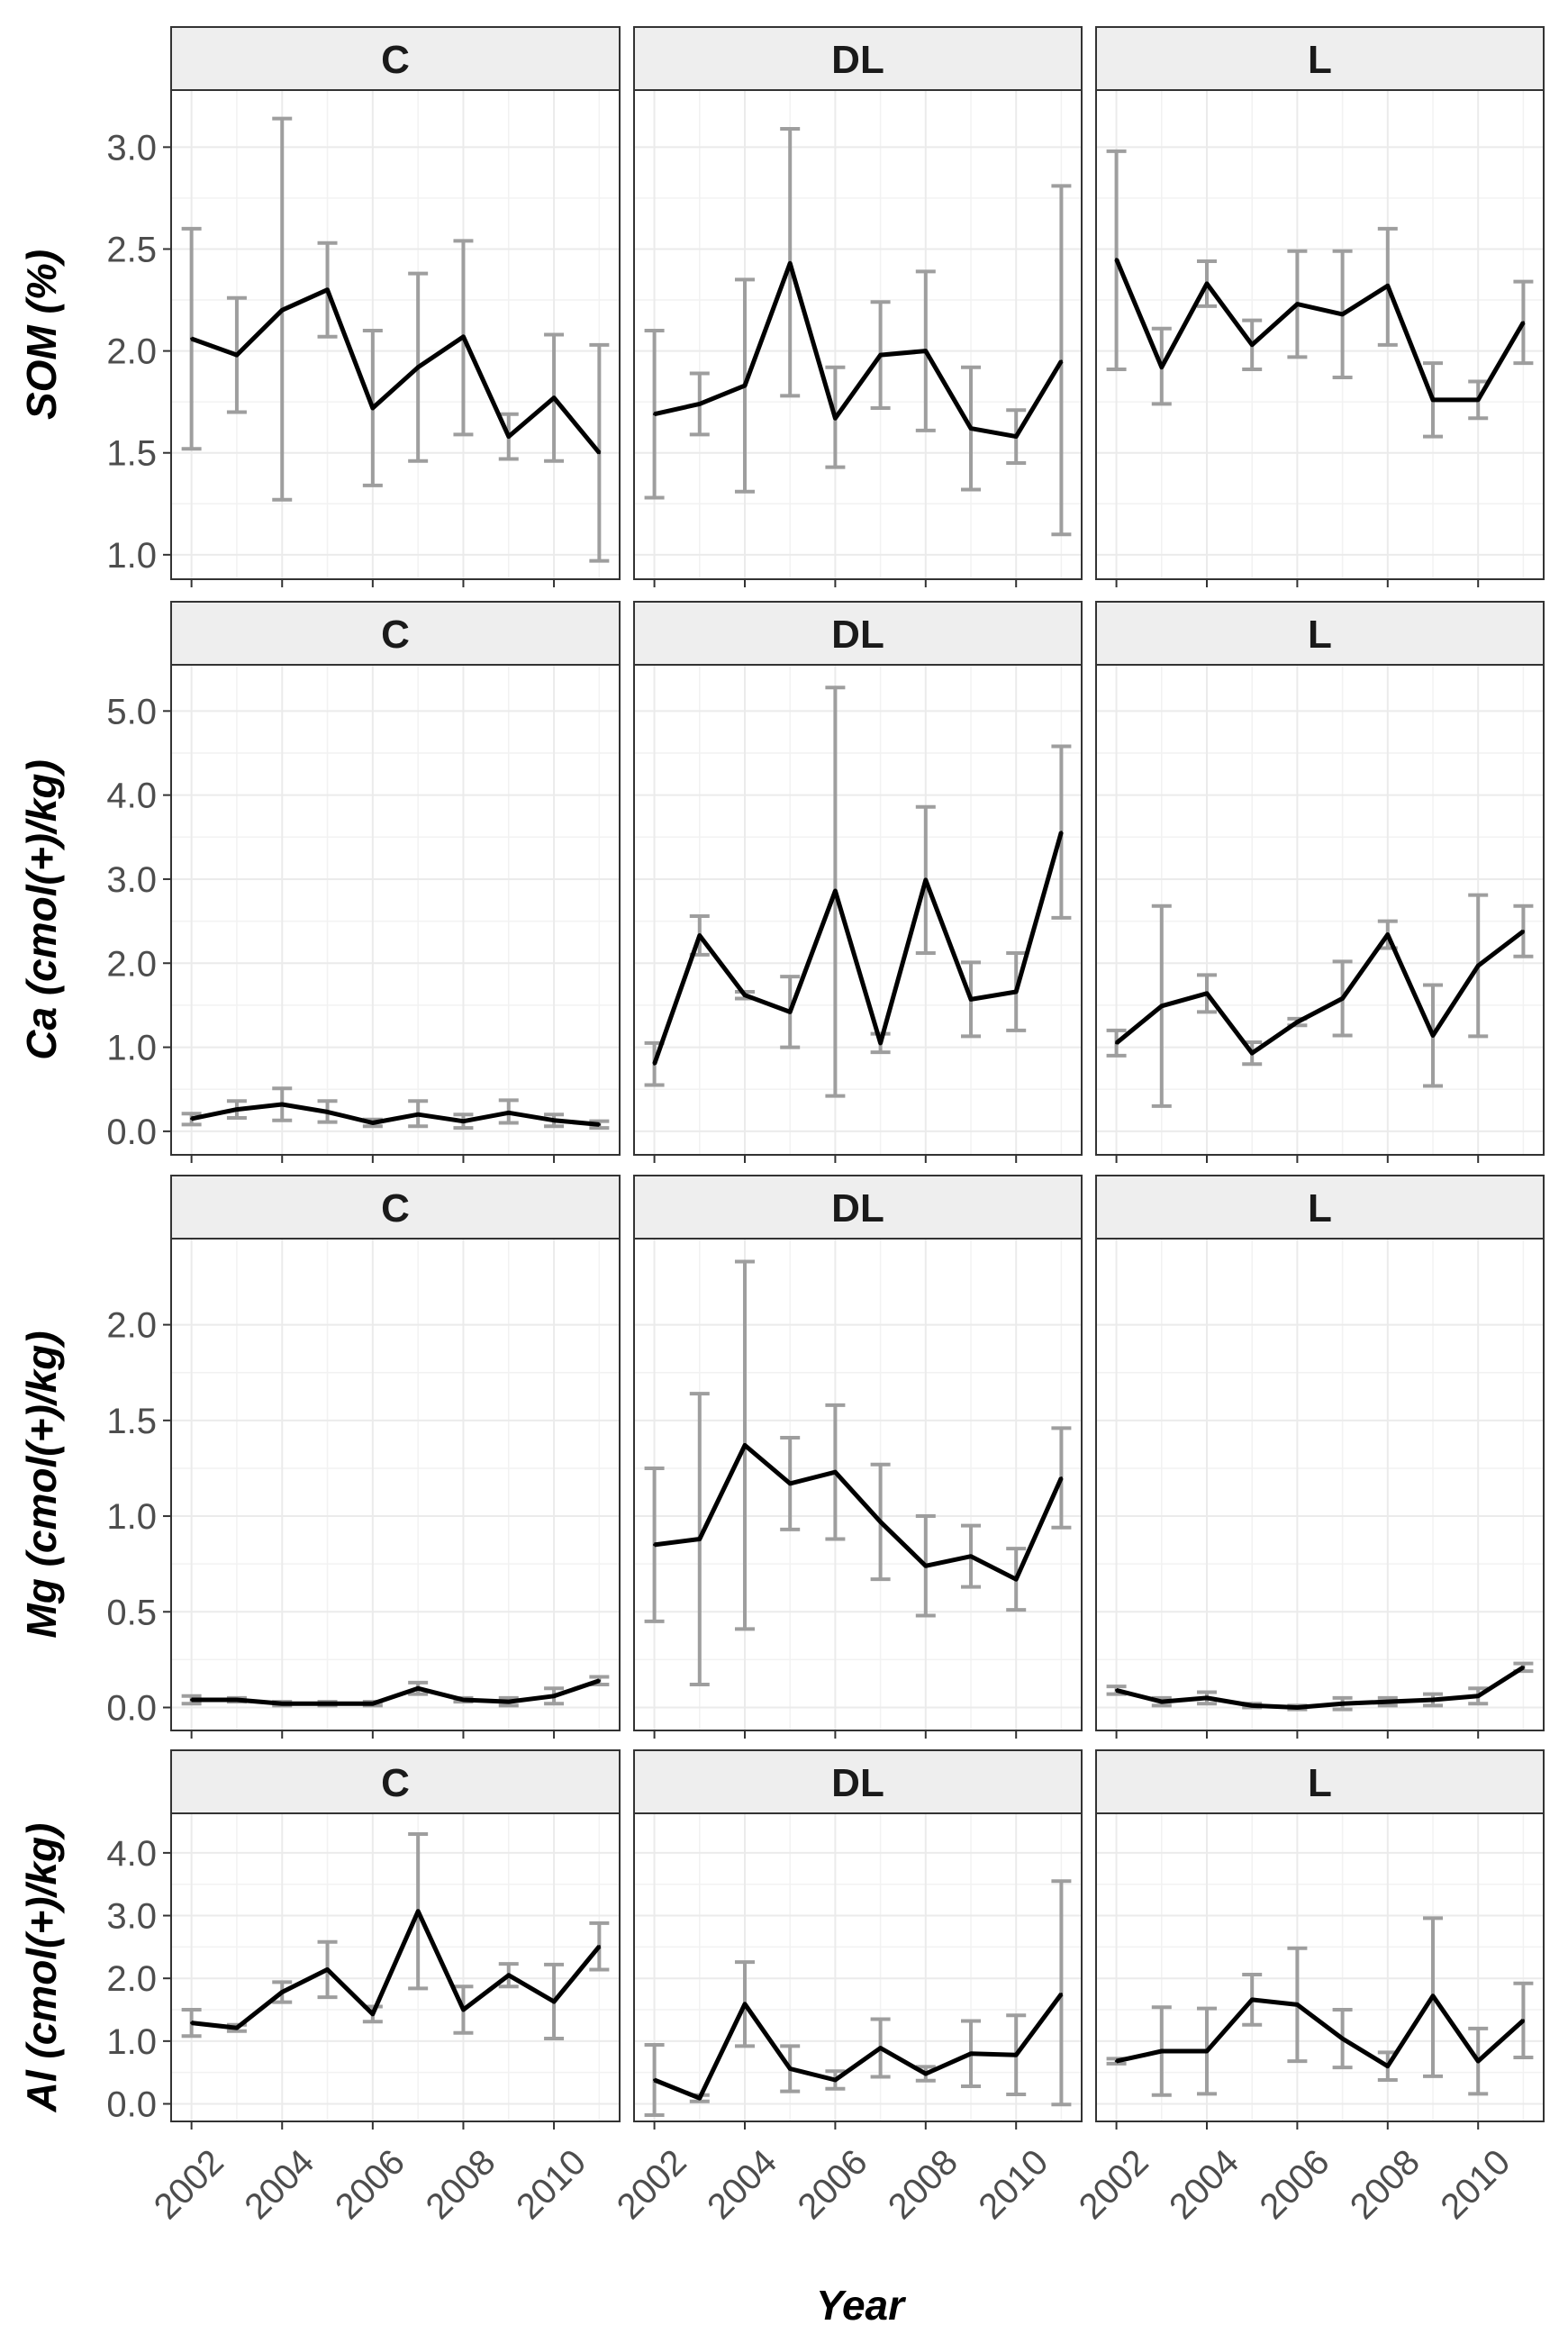 Image resolution: width=1568 pixels, height=2334 pixels. Describe the element at coordinates (41, 1968) in the screenshot. I see `y-axis-title: Al (cmol(+)/kg)` at that location.